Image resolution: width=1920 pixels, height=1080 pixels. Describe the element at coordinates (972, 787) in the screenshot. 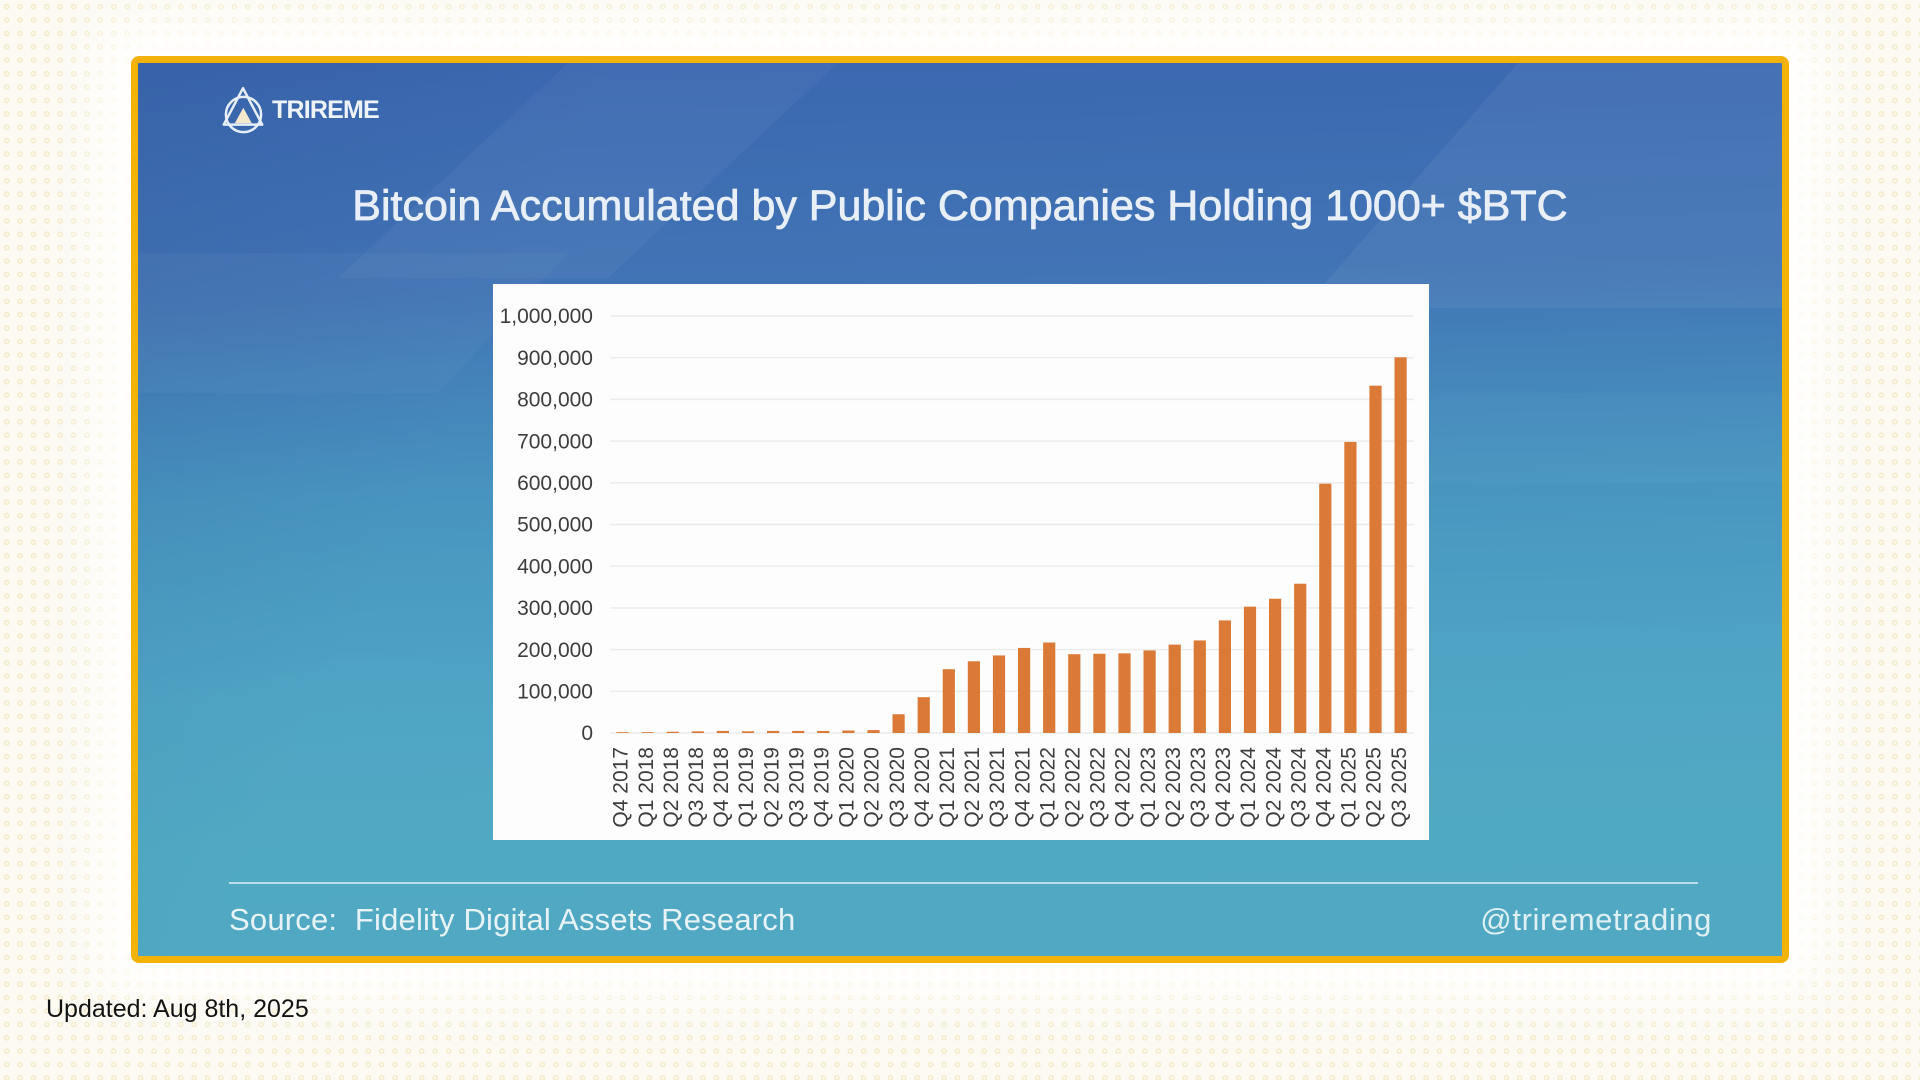

I see `svg-text: Q2 2021` at that location.